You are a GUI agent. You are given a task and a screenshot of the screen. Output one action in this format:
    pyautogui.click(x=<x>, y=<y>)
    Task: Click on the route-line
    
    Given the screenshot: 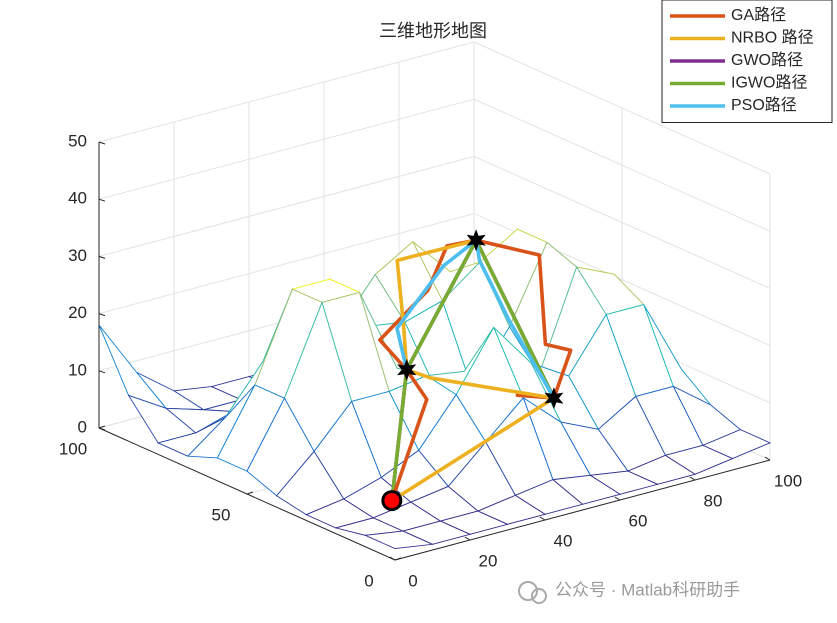 What is the action you would take?
    pyautogui.click(x=473, y=370)
    